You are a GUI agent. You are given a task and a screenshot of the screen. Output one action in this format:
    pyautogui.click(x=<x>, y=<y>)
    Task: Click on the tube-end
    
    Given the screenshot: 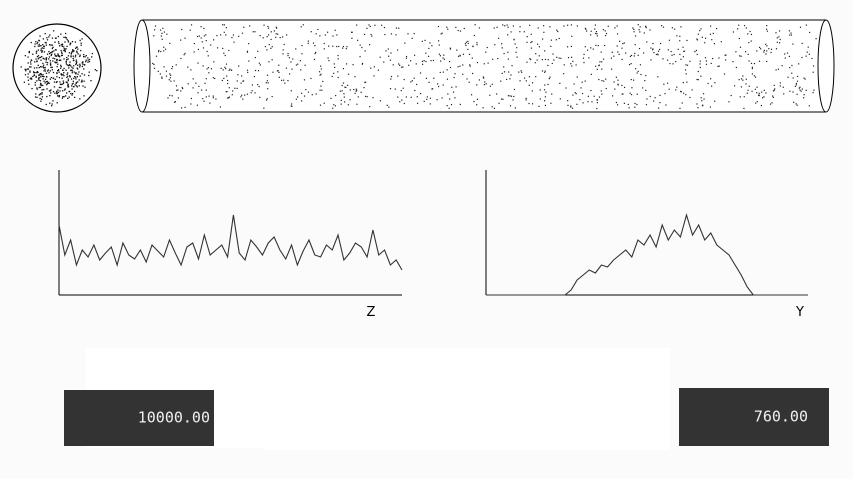 What is the action you would take?
    pyautogui.click(x=826, y=66)
    